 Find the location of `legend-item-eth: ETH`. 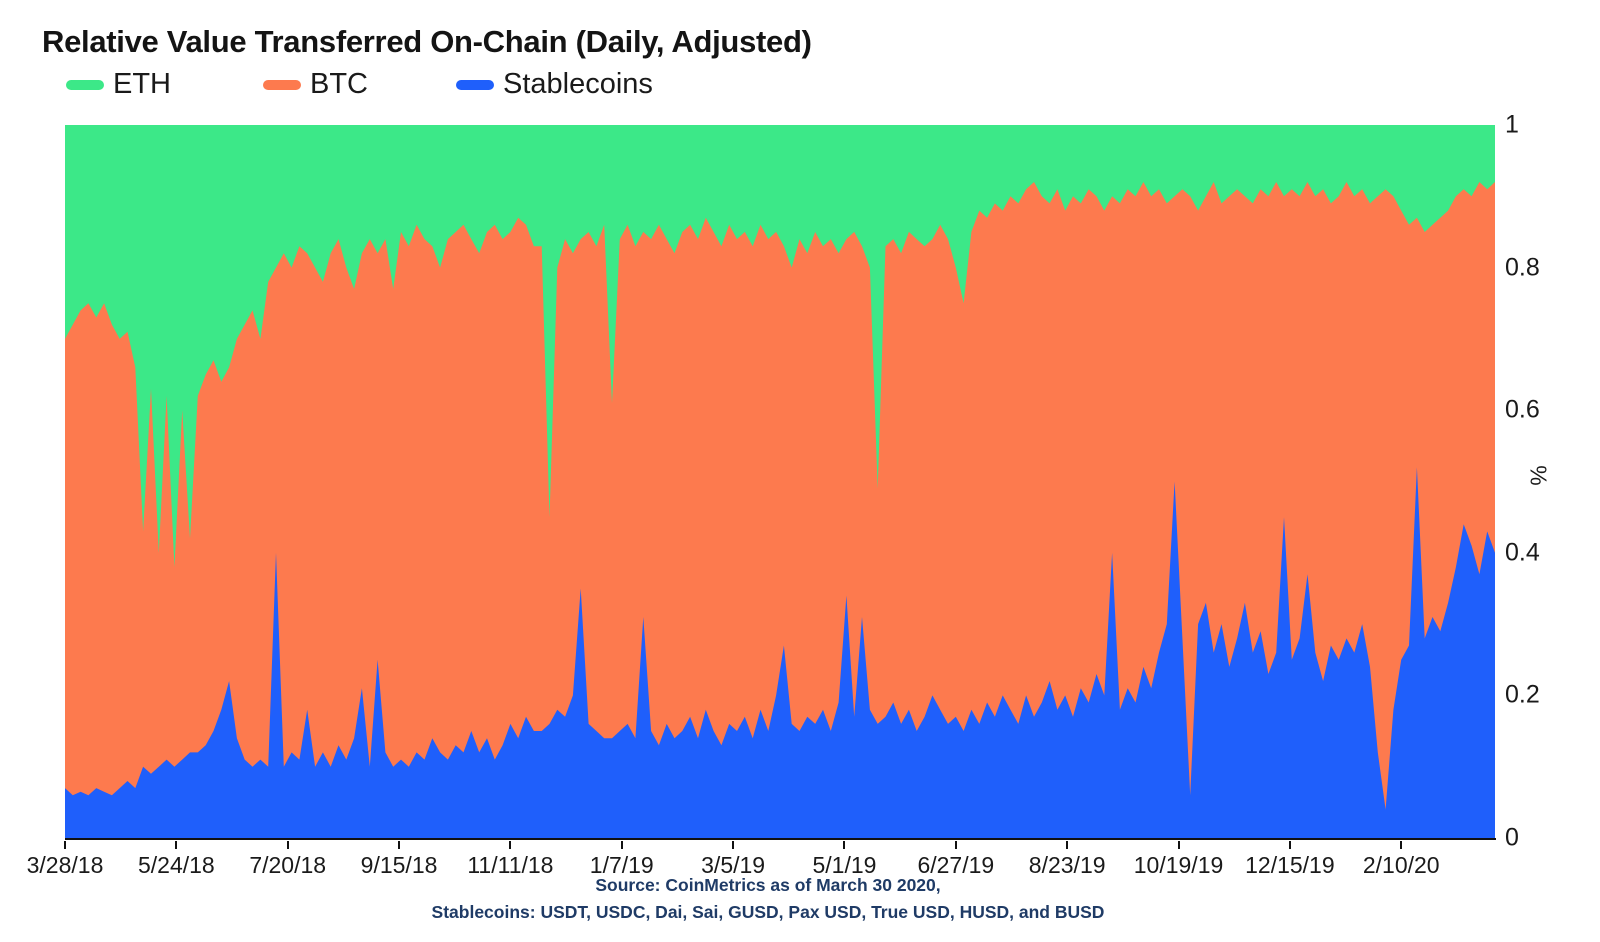

legend-item-eth: ETH is located at coordinates (118, 84).